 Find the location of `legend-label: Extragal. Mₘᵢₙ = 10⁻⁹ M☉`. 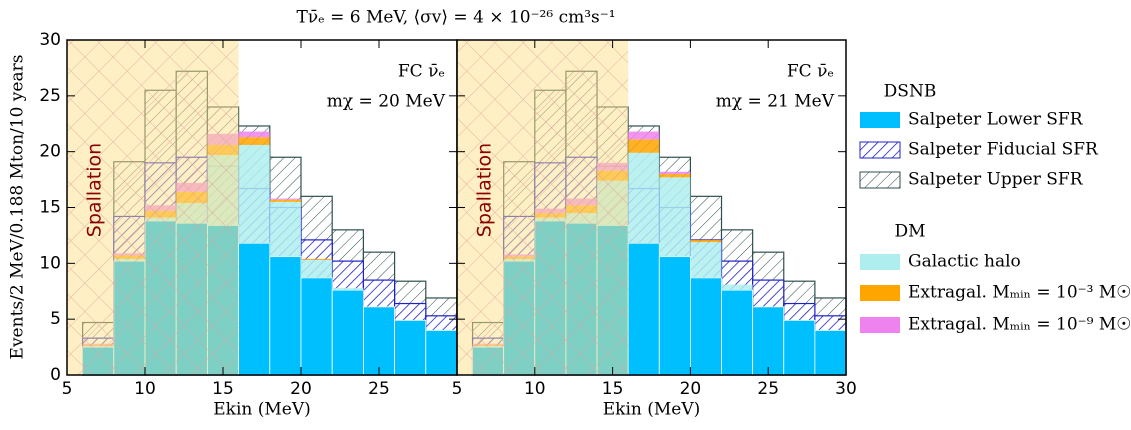

legend-label: Extragal. Mₘᵢₙ = 10⁻⁹ M☉ is located at coordinates (1019, 325).